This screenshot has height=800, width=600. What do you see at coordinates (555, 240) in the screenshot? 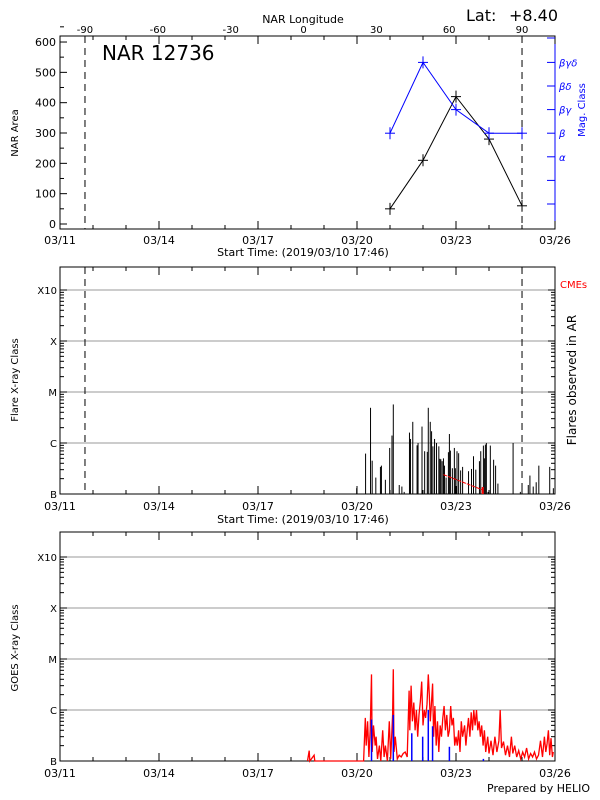
I see `panel1-x-tick-label: 03/26` at bounding box center [555, 240].